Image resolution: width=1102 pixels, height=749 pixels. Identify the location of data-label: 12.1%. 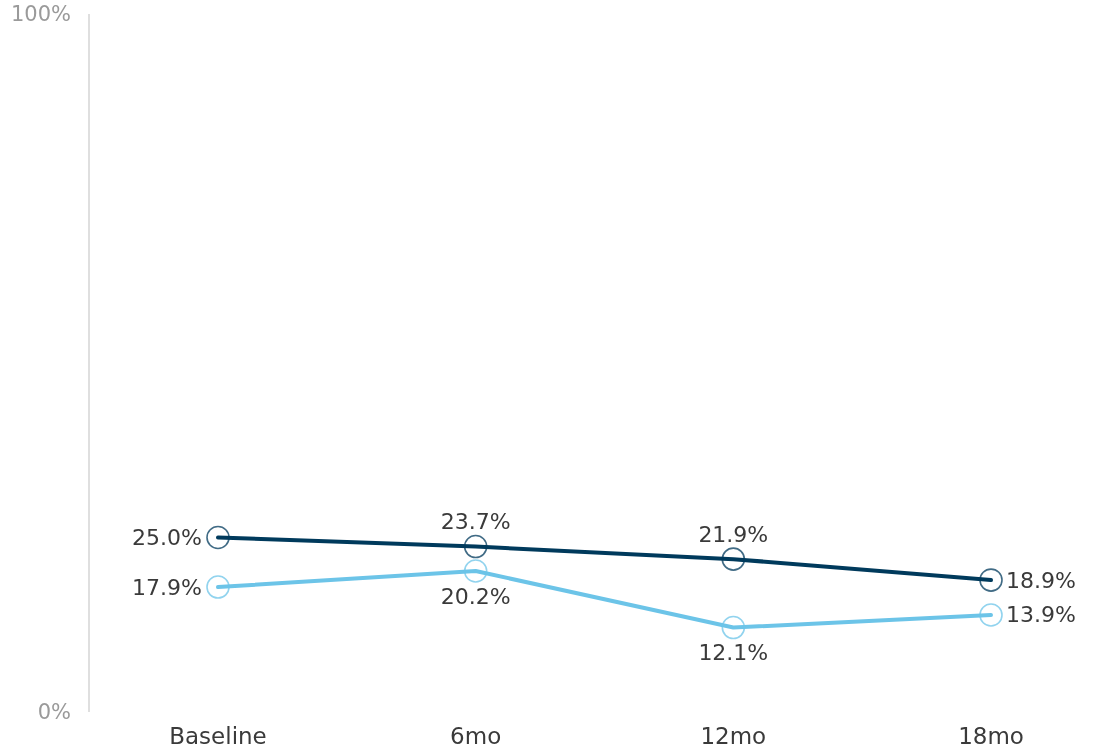
(733, 653).